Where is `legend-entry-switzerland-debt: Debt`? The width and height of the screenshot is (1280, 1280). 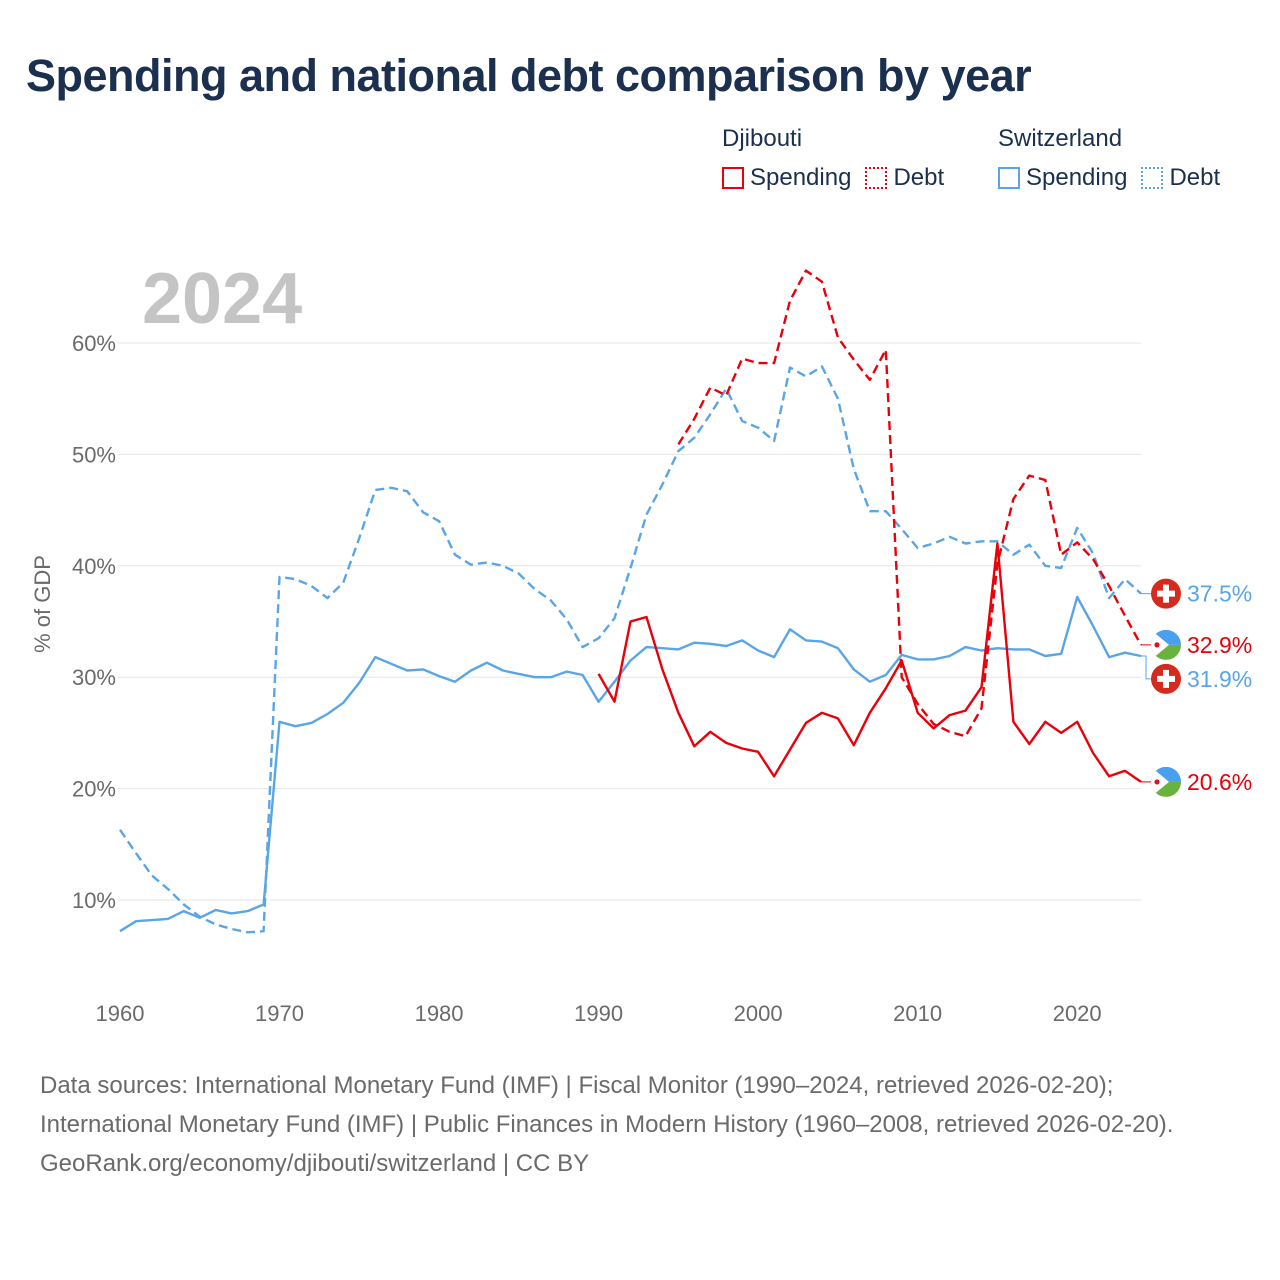 legend-entry-switzerland-debt: Debt is located at coordinates (1180, 178).